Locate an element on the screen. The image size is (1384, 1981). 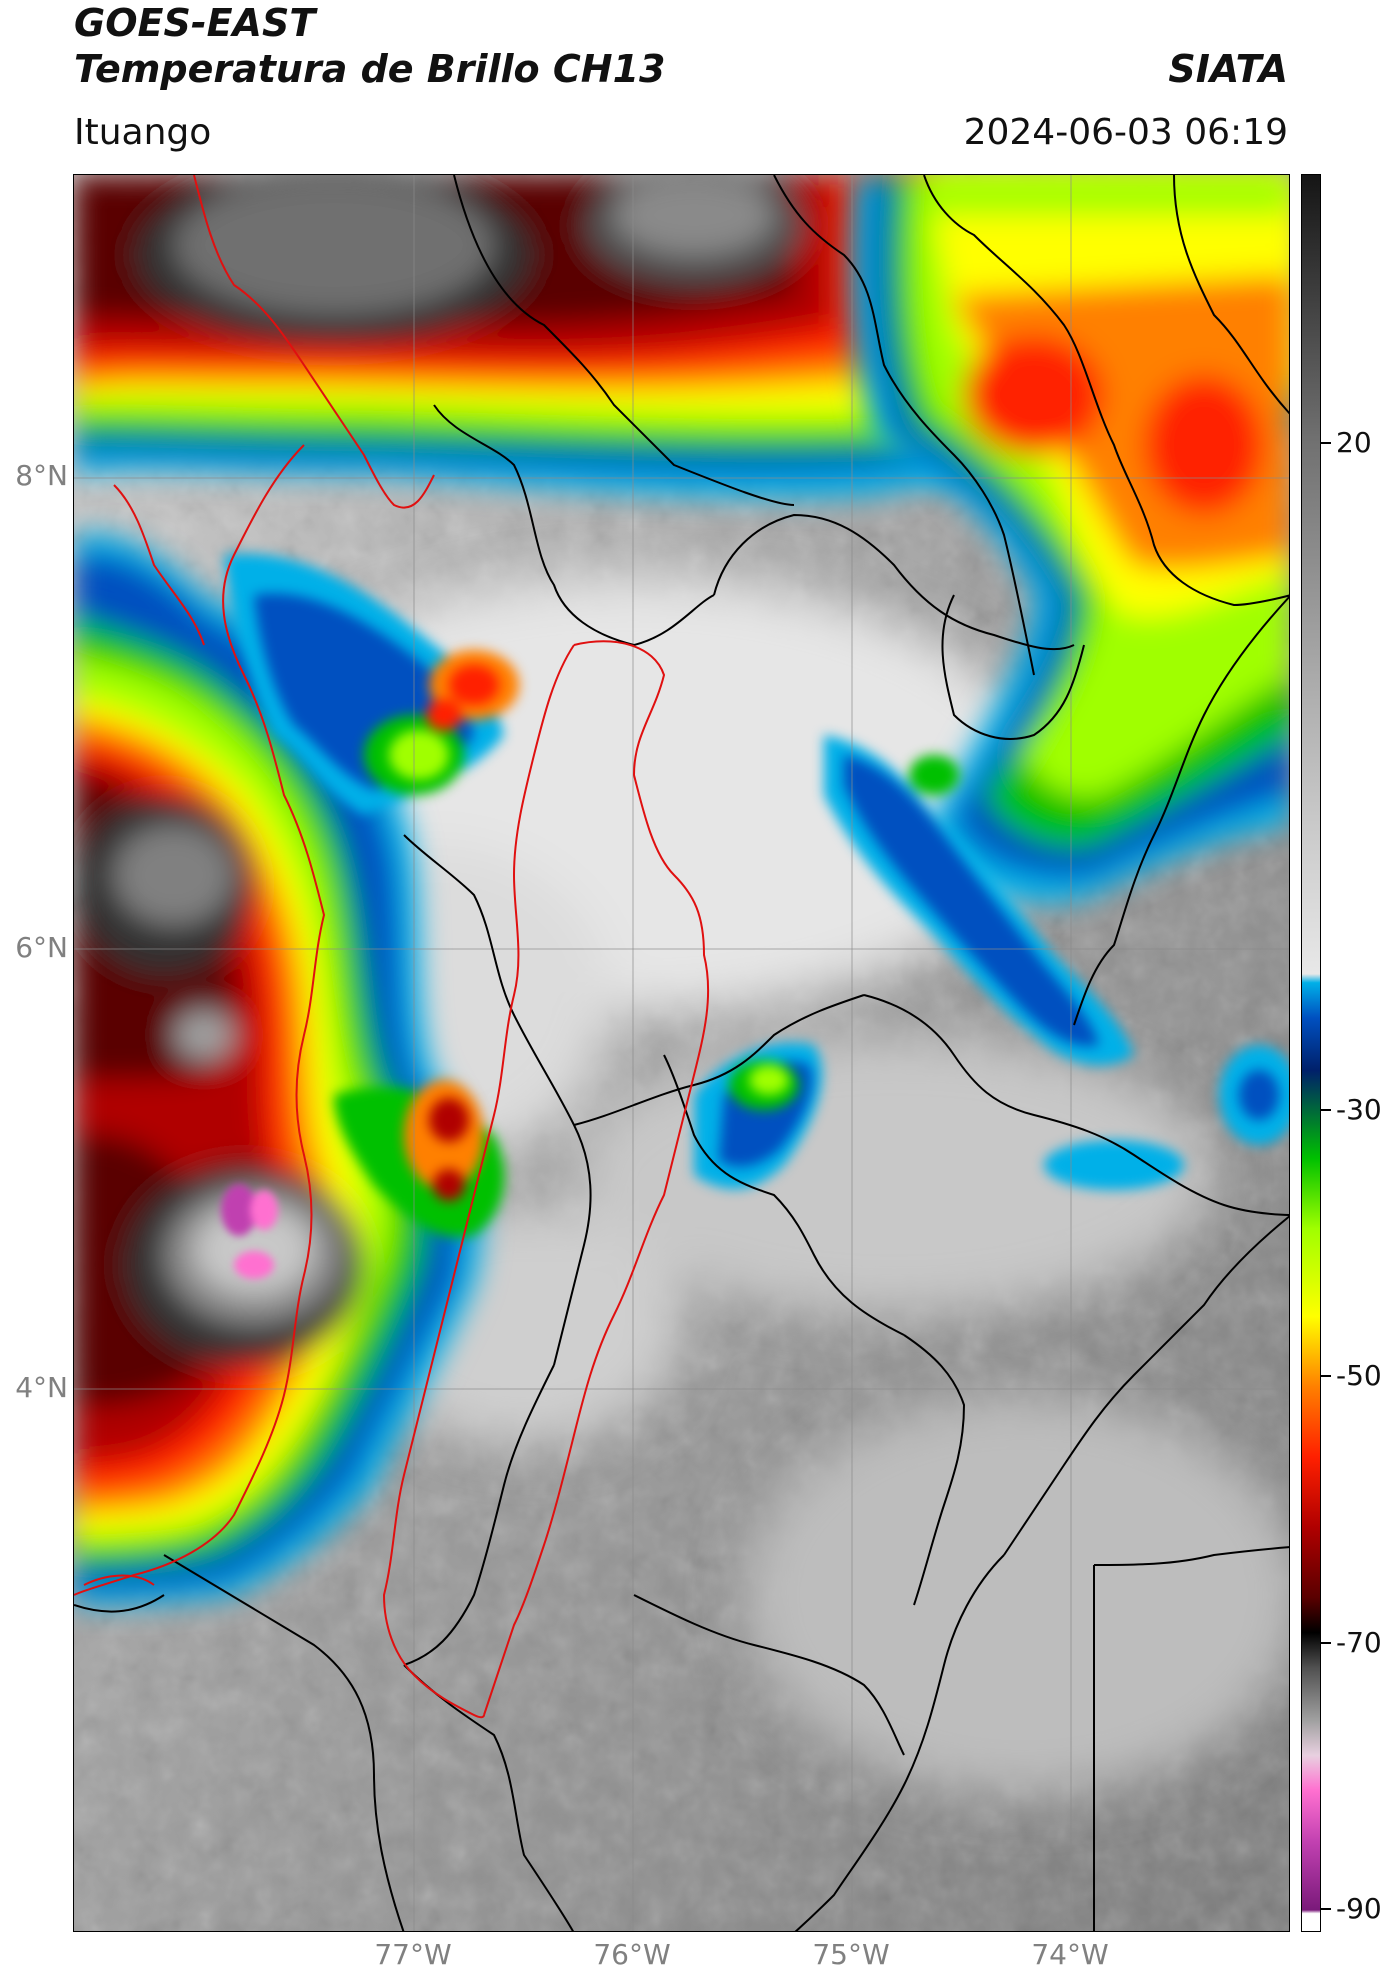
colorbar-label-minus70: -70 is located at coordinates (1359, 1642).